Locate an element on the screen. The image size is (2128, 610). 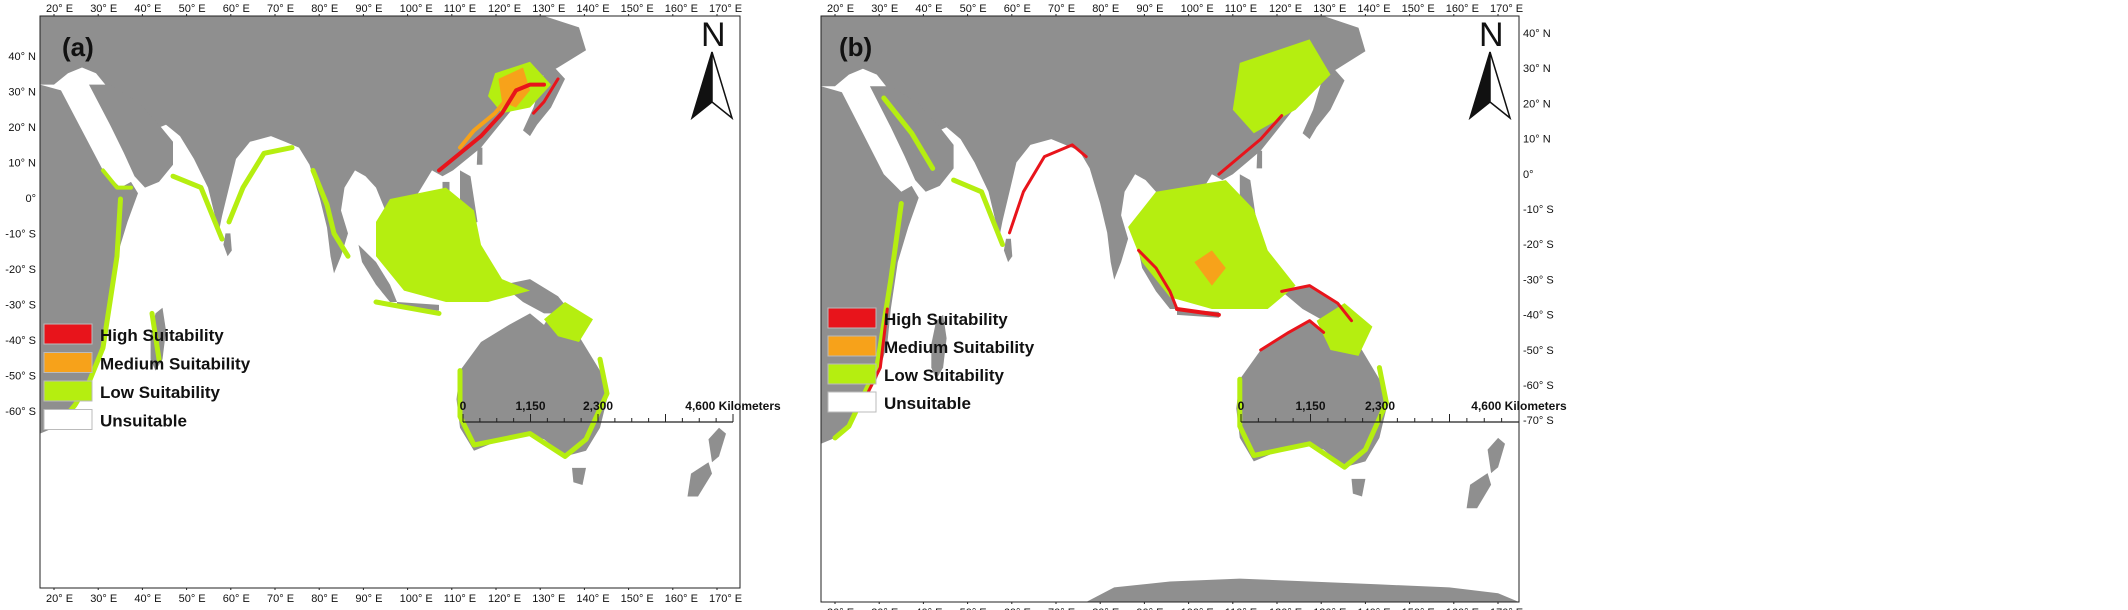
longitude-tick-bottom: 80° E is located at coordinates (1105, 608).